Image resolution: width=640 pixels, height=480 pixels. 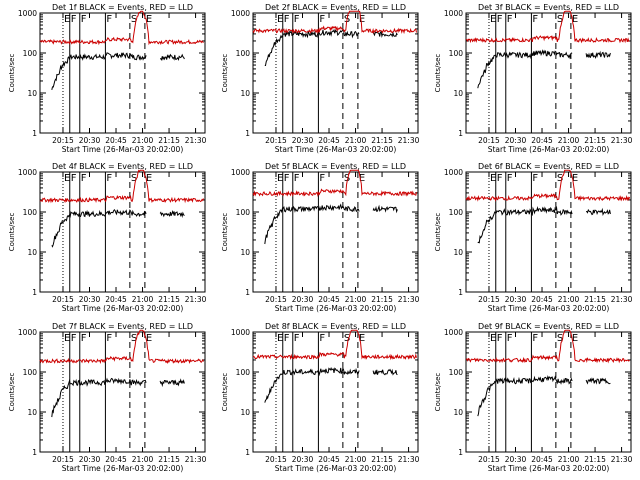 What do you see at coordinates (122, 326) in the screenshot?
I see `panel-title: Det 7f BLACK = Events, RED = LLD` at bounding box center [122, 326].